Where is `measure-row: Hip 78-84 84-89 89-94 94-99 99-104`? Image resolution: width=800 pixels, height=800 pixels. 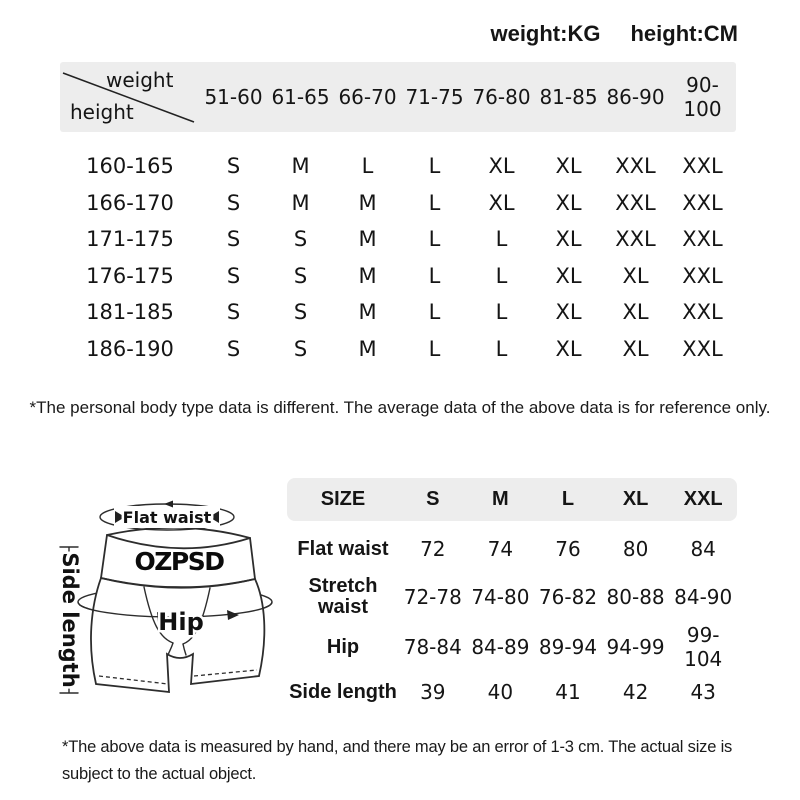 measure-row: Hip 78-84 84-89 89-94 94-99 99-104 is located at coordinates (512, 647).